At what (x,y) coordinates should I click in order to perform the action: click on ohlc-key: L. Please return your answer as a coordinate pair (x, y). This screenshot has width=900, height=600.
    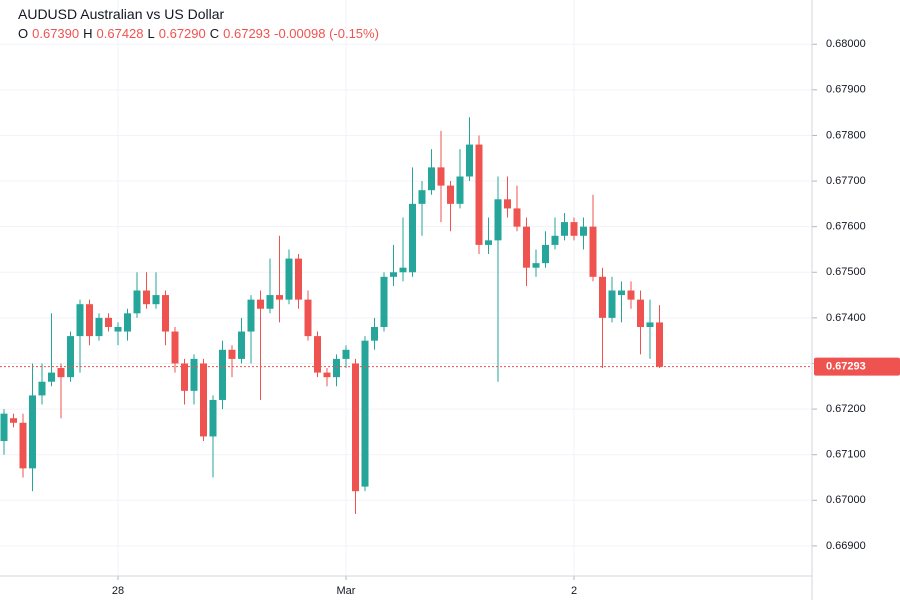
    Looking at the image, I should click on (151, 33).